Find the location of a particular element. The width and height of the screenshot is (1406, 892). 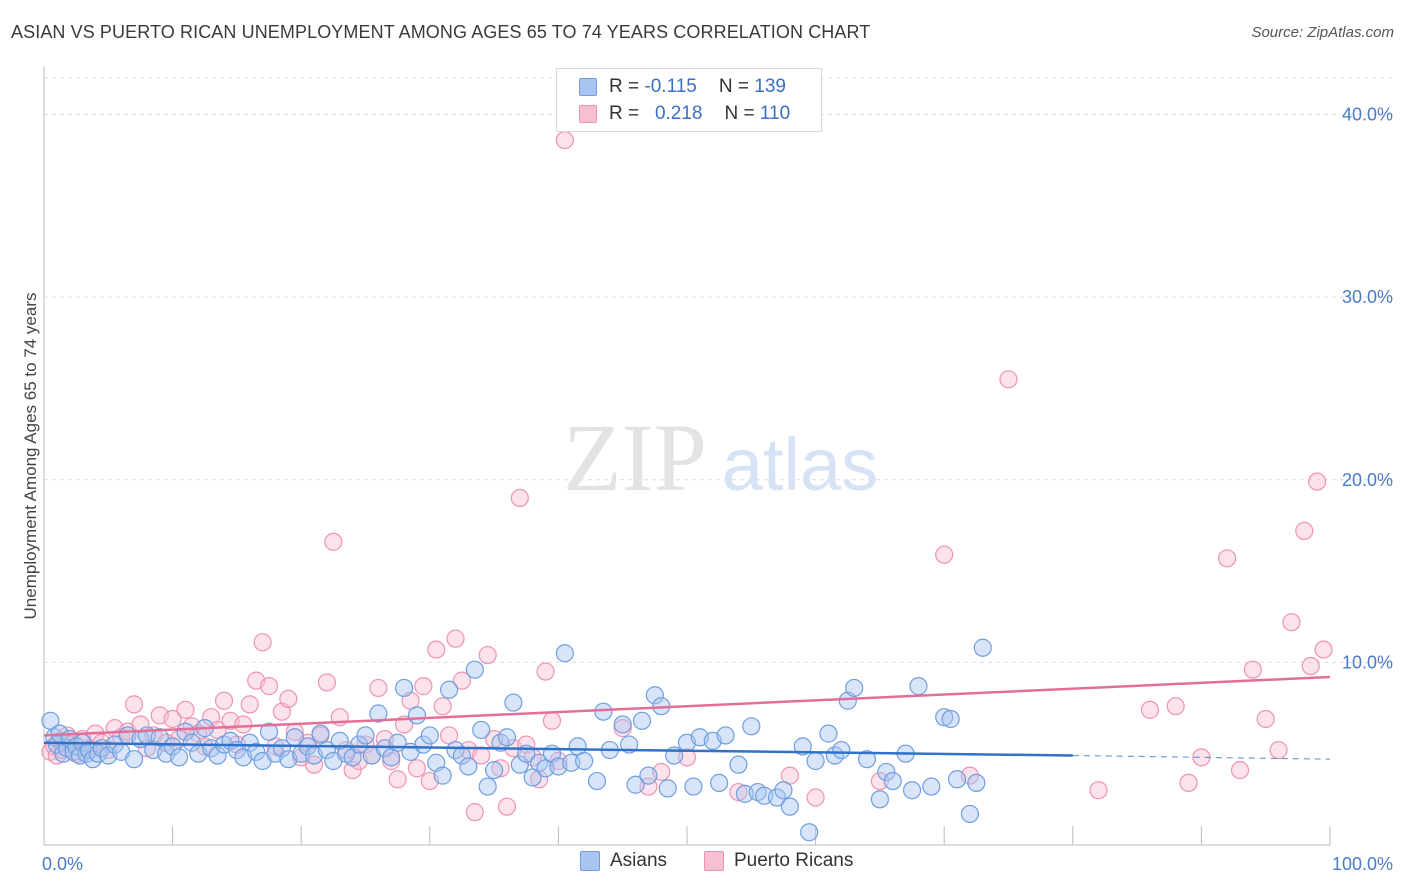

legend-row-asians: R = -0.115 N = 139 is located at coordinates (682, 87).